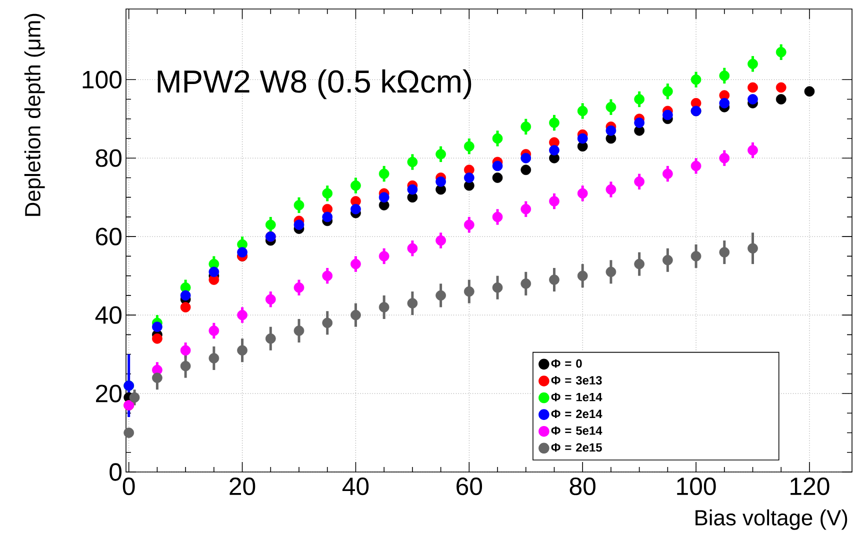  What do you see at coordinates (34, 115) in the screenshot?
I see `y-axis-title: Depletion depth (μm)` at bounding box center [34, 115].